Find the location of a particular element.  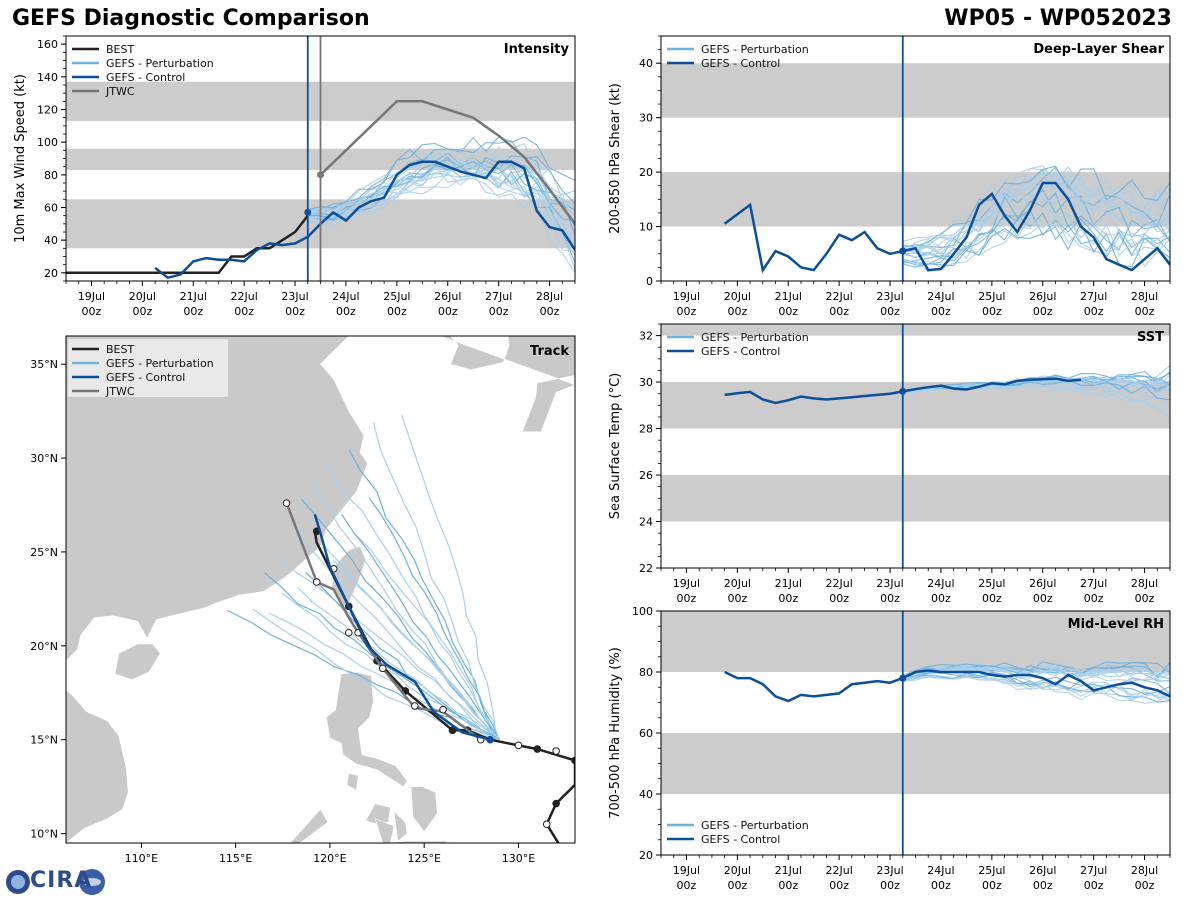

panel-title: Track is located at coordinates (549, 351).